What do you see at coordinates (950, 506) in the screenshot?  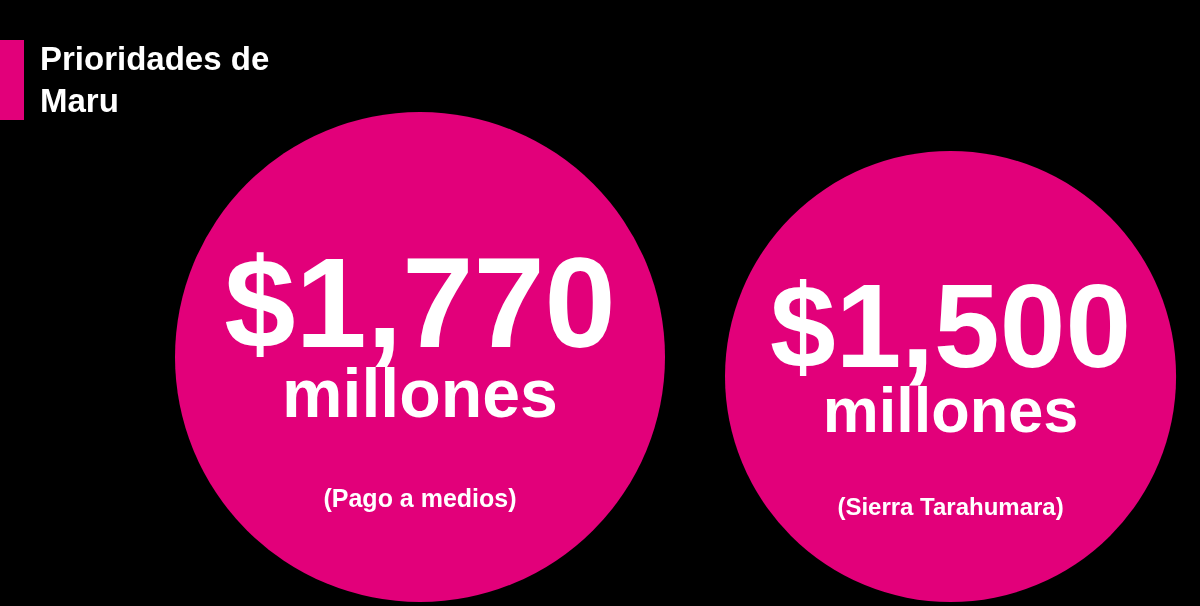 I see `category-label: (Sierra Tarahumara)` at bounding box center [950, 506].